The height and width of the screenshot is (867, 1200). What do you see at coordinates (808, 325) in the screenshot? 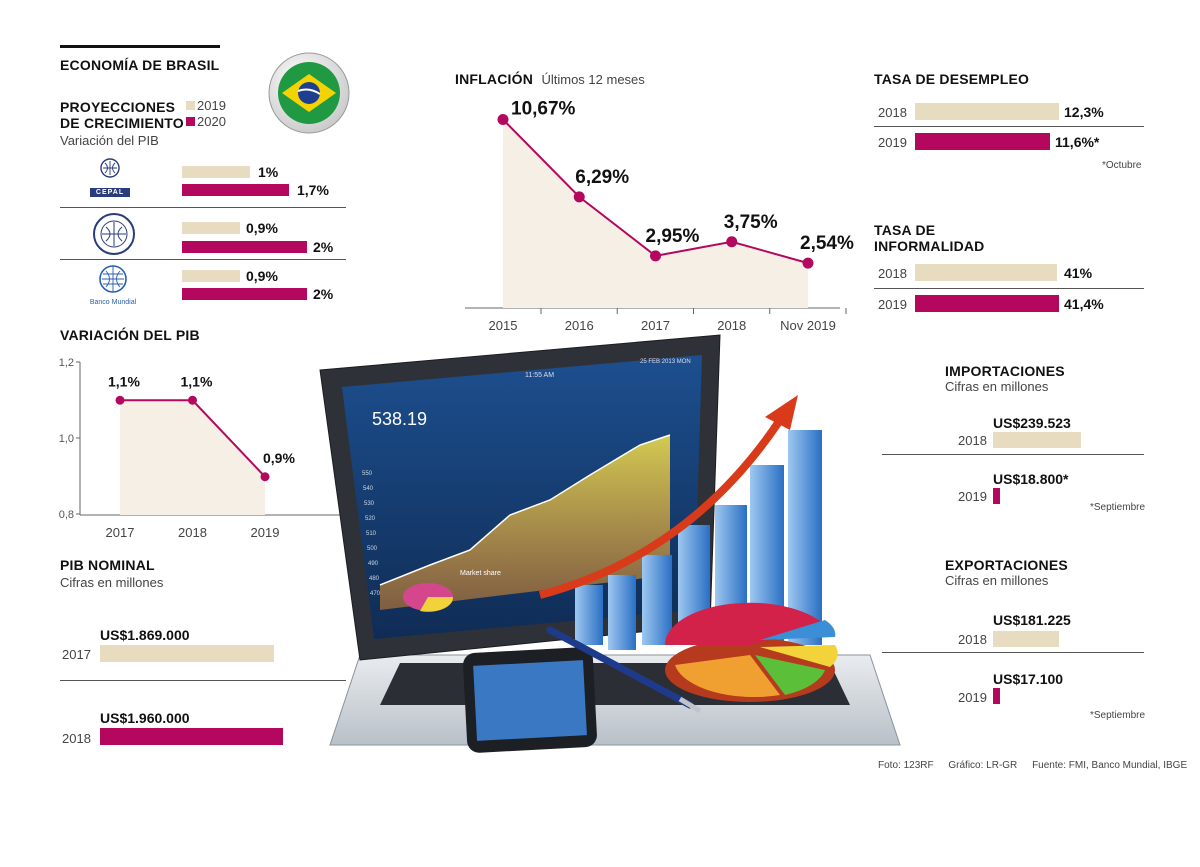
I see `inflation-xlabel-4: Nov 2019` at bounding box center [808, 325].